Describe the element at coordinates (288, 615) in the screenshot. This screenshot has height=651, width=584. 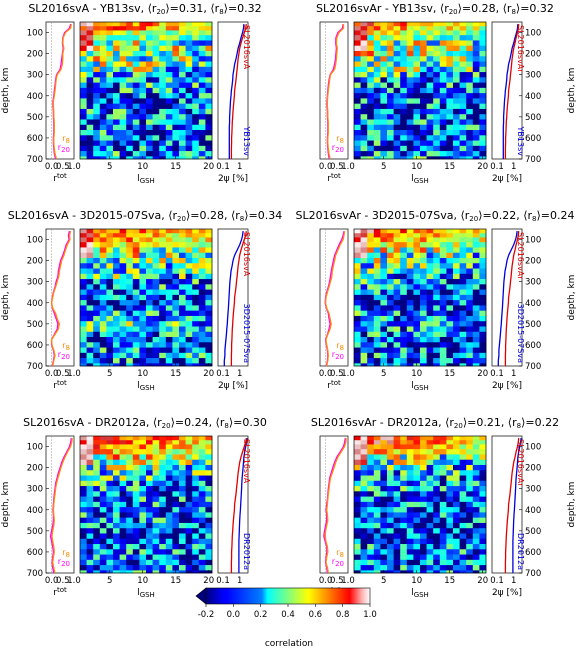
I see `colorbar-tick-label: 0.4` at that location.